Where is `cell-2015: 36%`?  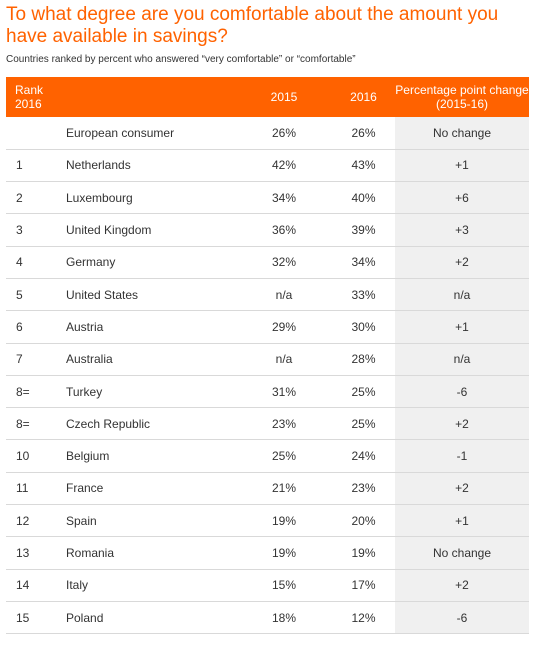 cell-2015: 36% is located at coordinates (284, 230).